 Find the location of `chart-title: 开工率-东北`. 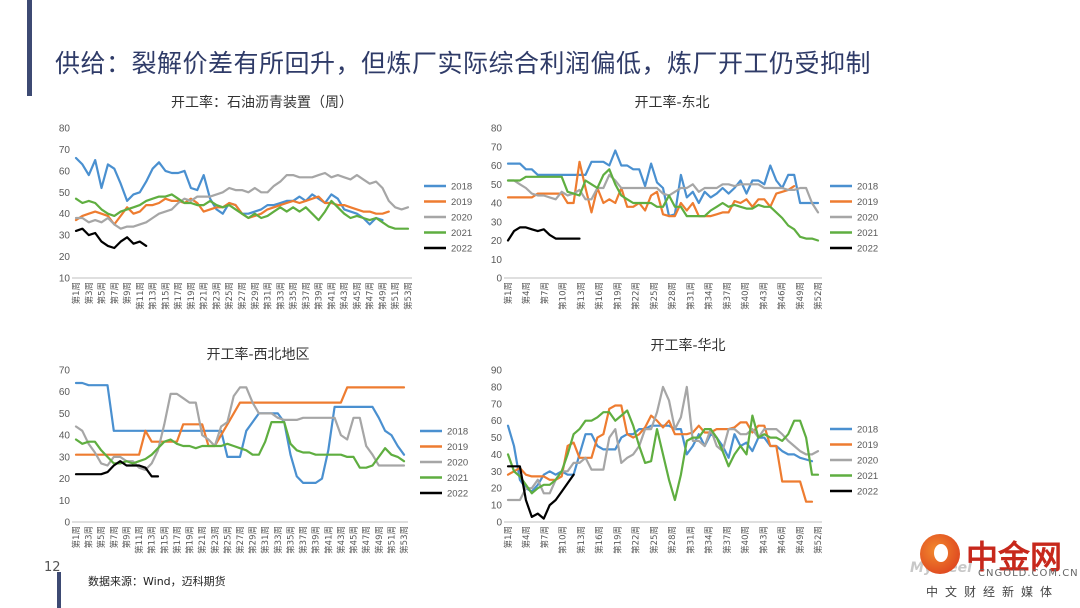

chart-title: 开工率-东北 is located at coordinates (671, 102).